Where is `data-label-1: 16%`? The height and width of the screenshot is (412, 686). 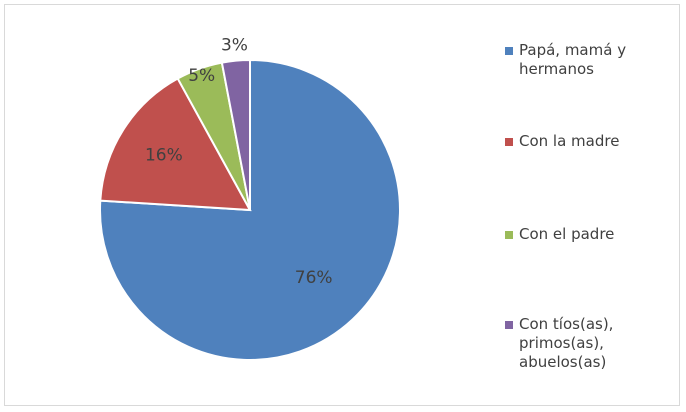 data-label-1: 16% is located at coordinates (164, 155).